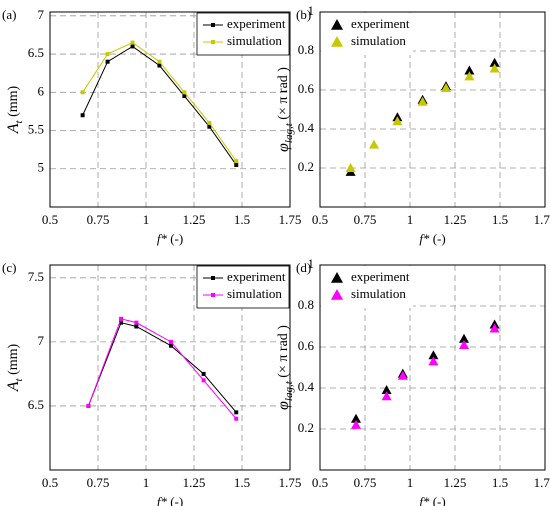 The width and height of the screenshot is (550, 506). What do you see at coordinates (306, 127) in the screenshot?
I see `y-tick-label: 0.4` at bounding box center [306, 127].